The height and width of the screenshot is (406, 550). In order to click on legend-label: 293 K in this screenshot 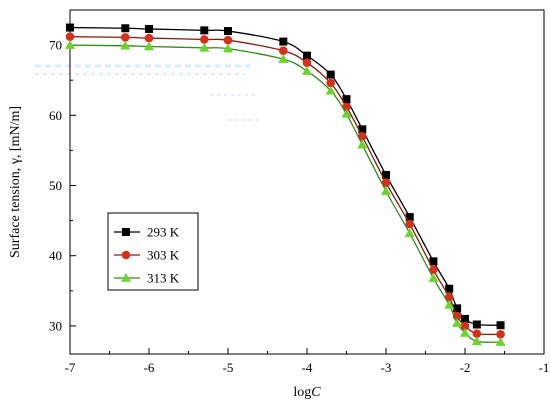, I will do `click(163, 232)`.